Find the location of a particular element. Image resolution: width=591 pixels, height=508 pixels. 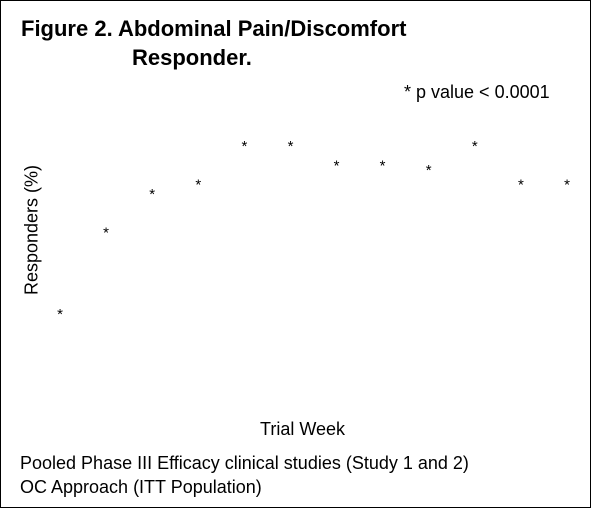

data-point-week-6: * is located at coordinates (291, 146).